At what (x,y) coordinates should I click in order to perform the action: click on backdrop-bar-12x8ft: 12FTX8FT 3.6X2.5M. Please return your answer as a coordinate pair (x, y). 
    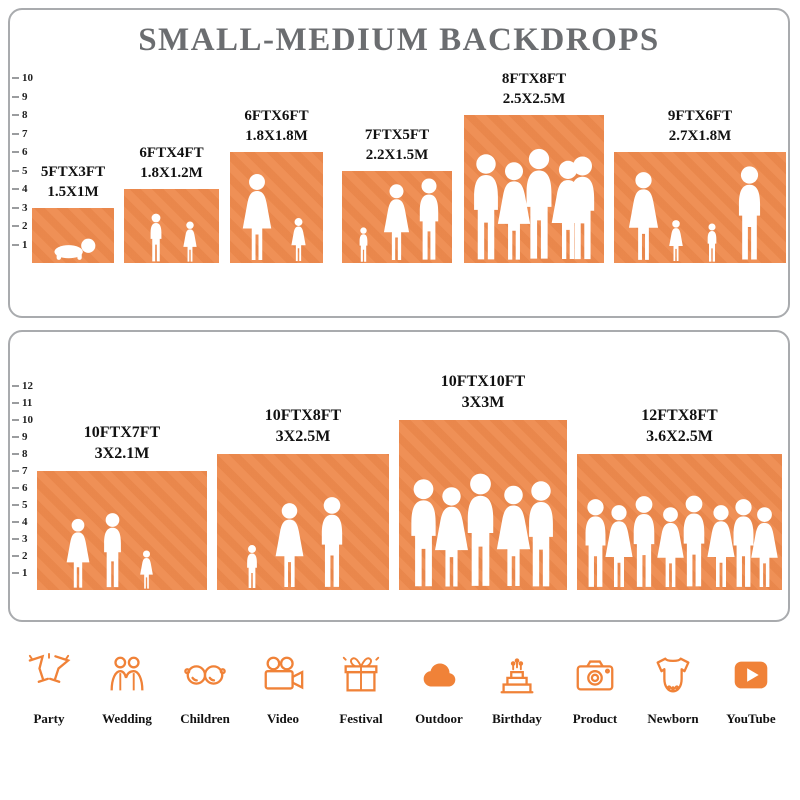
    Looking at the image, I should click on (679, 498).